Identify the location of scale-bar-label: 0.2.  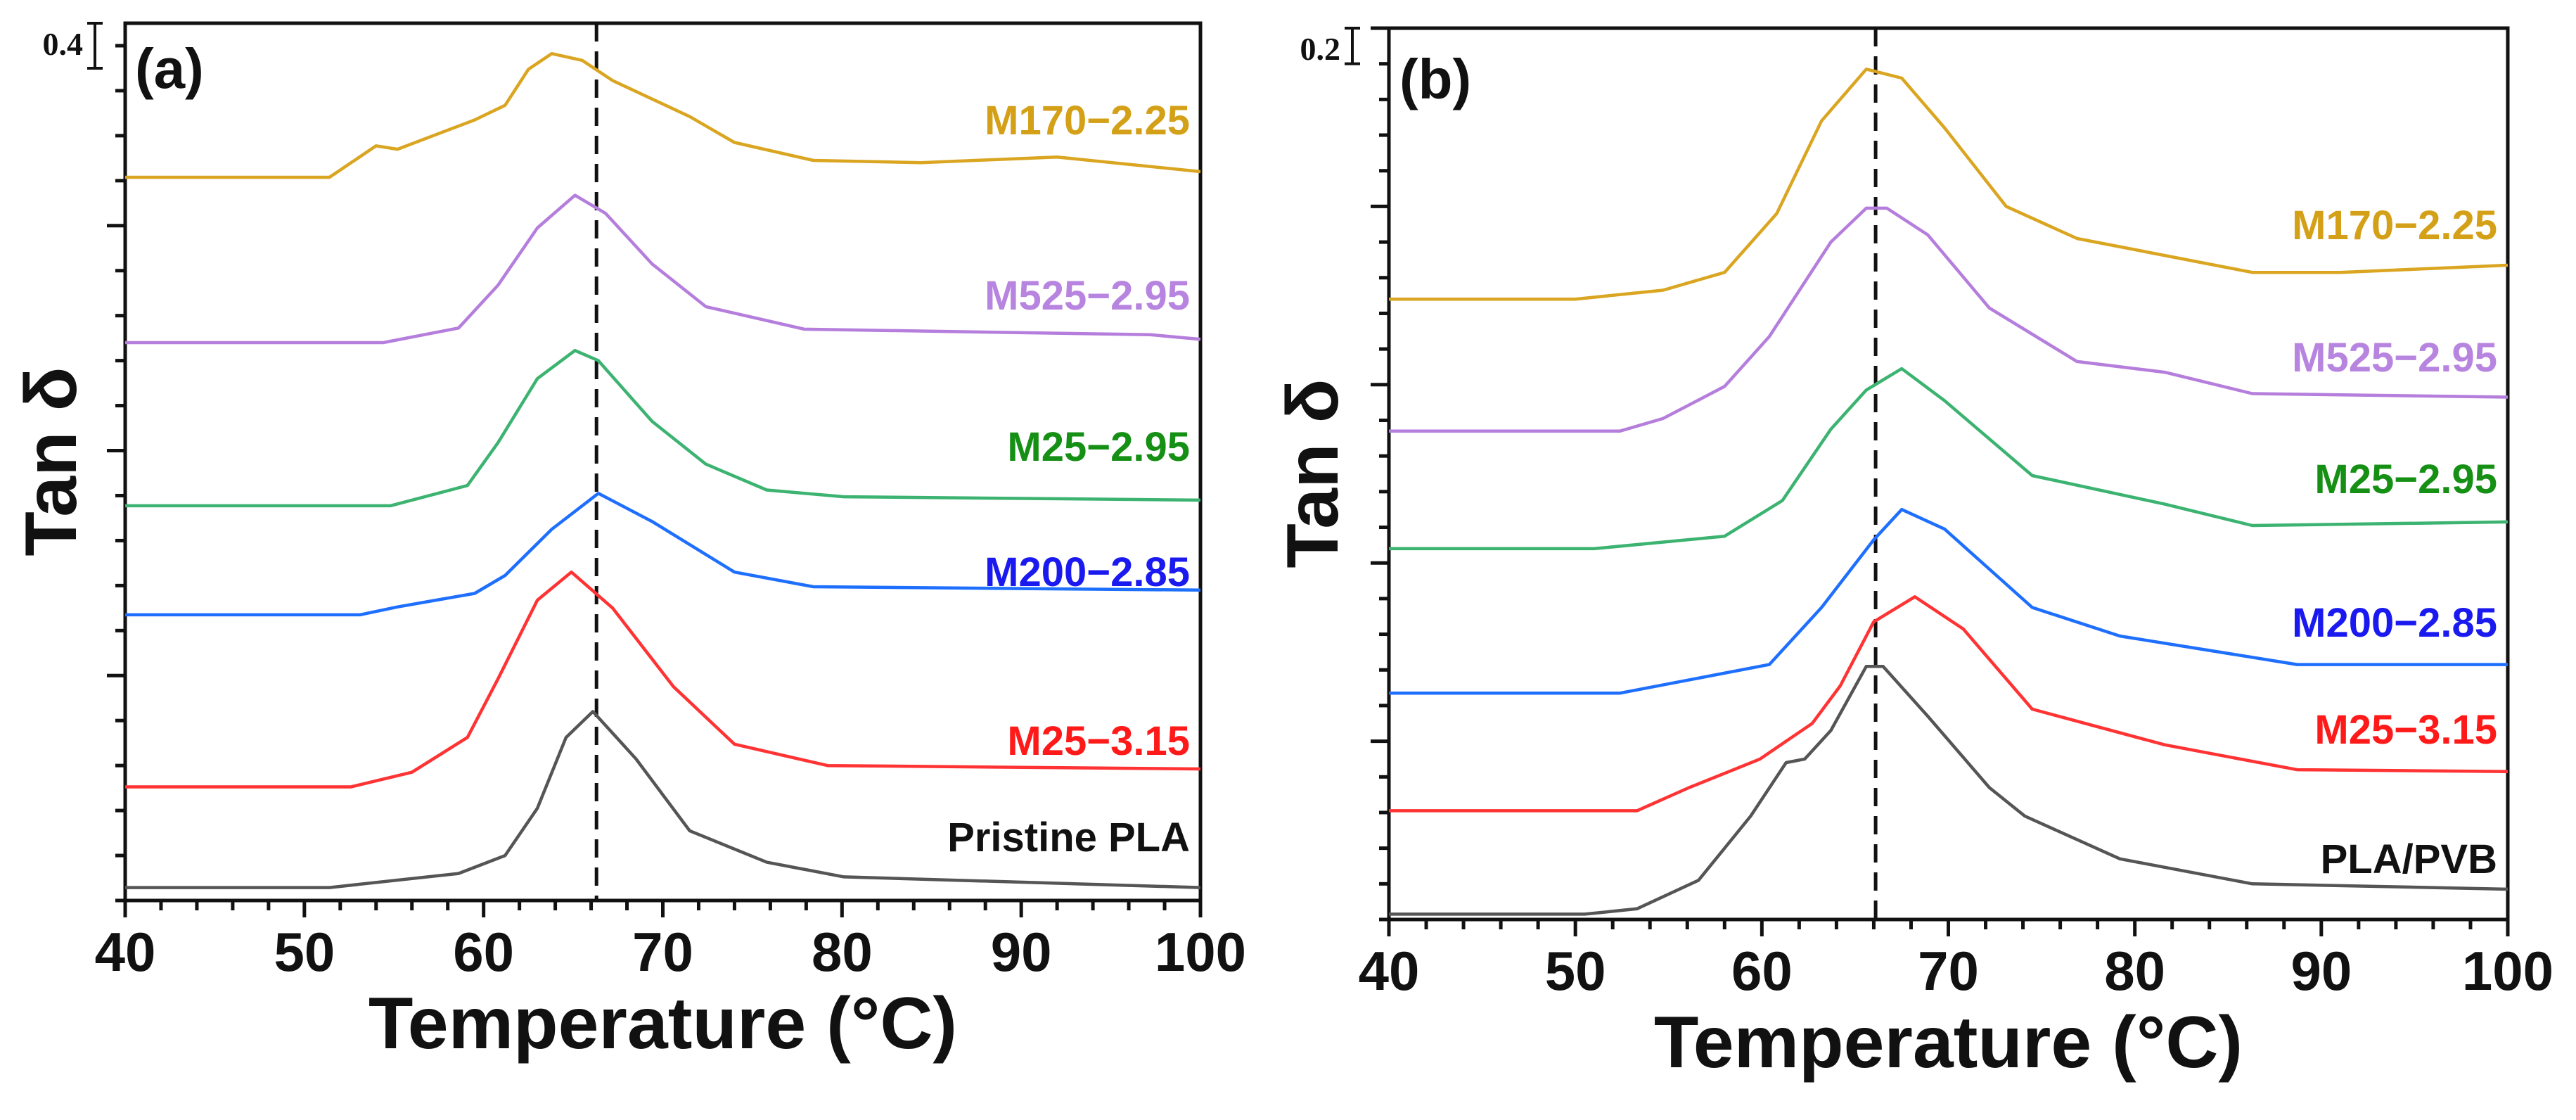
(1320, 49).